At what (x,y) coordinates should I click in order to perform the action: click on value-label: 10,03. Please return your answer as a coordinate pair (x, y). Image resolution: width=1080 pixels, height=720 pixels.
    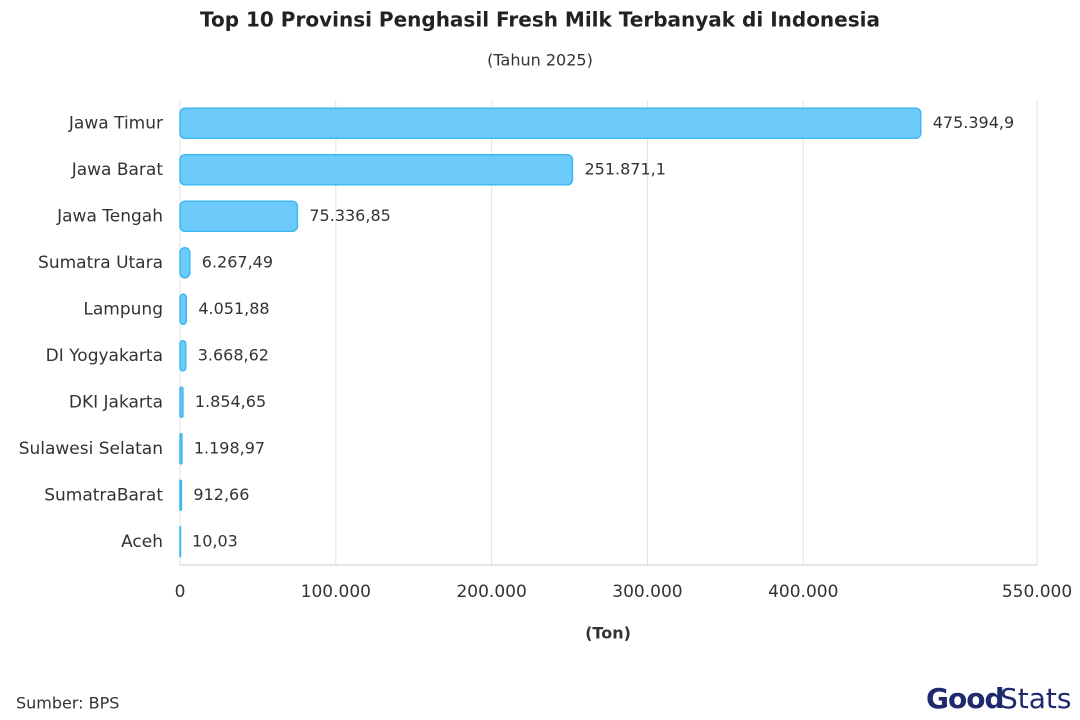
    Looking at the image, I should click on (215, 540).